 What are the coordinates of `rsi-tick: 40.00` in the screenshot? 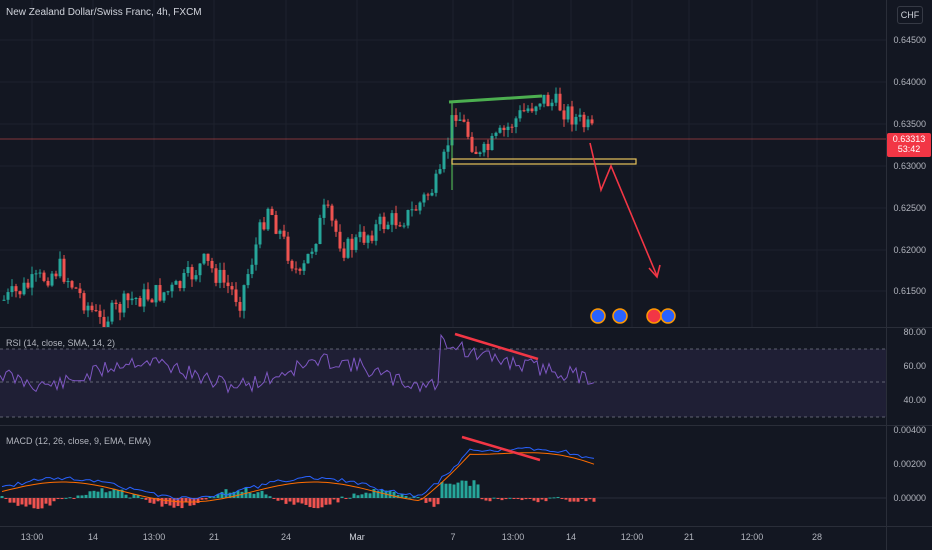 It's located at (914, 400).